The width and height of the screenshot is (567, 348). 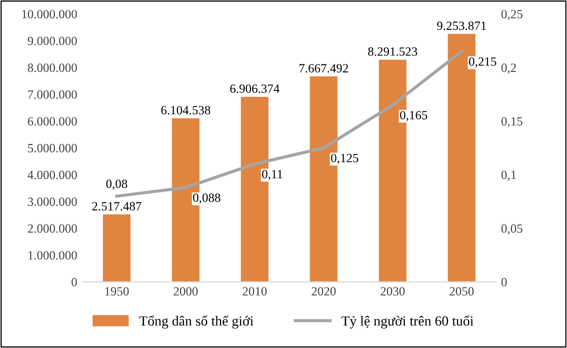 What do you see at coordinates (511, 122) in the screenshot?
I see `y2-tick-label: 0,15` at bounding box center [511, 122].